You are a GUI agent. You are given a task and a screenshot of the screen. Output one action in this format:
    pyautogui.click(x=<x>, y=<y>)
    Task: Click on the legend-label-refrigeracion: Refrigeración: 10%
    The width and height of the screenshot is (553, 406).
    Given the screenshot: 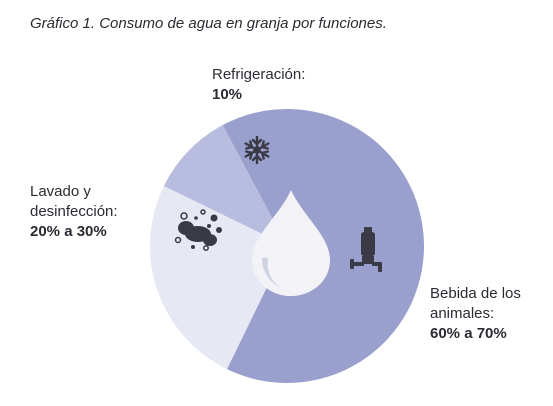 What is the action you would take?
    pyautogui.click(x=258, y=85)
    